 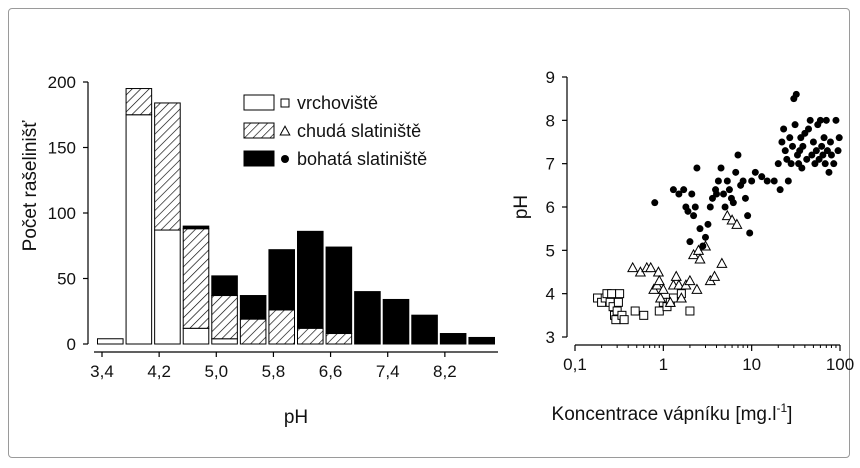 I want to click on x-tick-label: 4,2, so click(x=159, y=371).